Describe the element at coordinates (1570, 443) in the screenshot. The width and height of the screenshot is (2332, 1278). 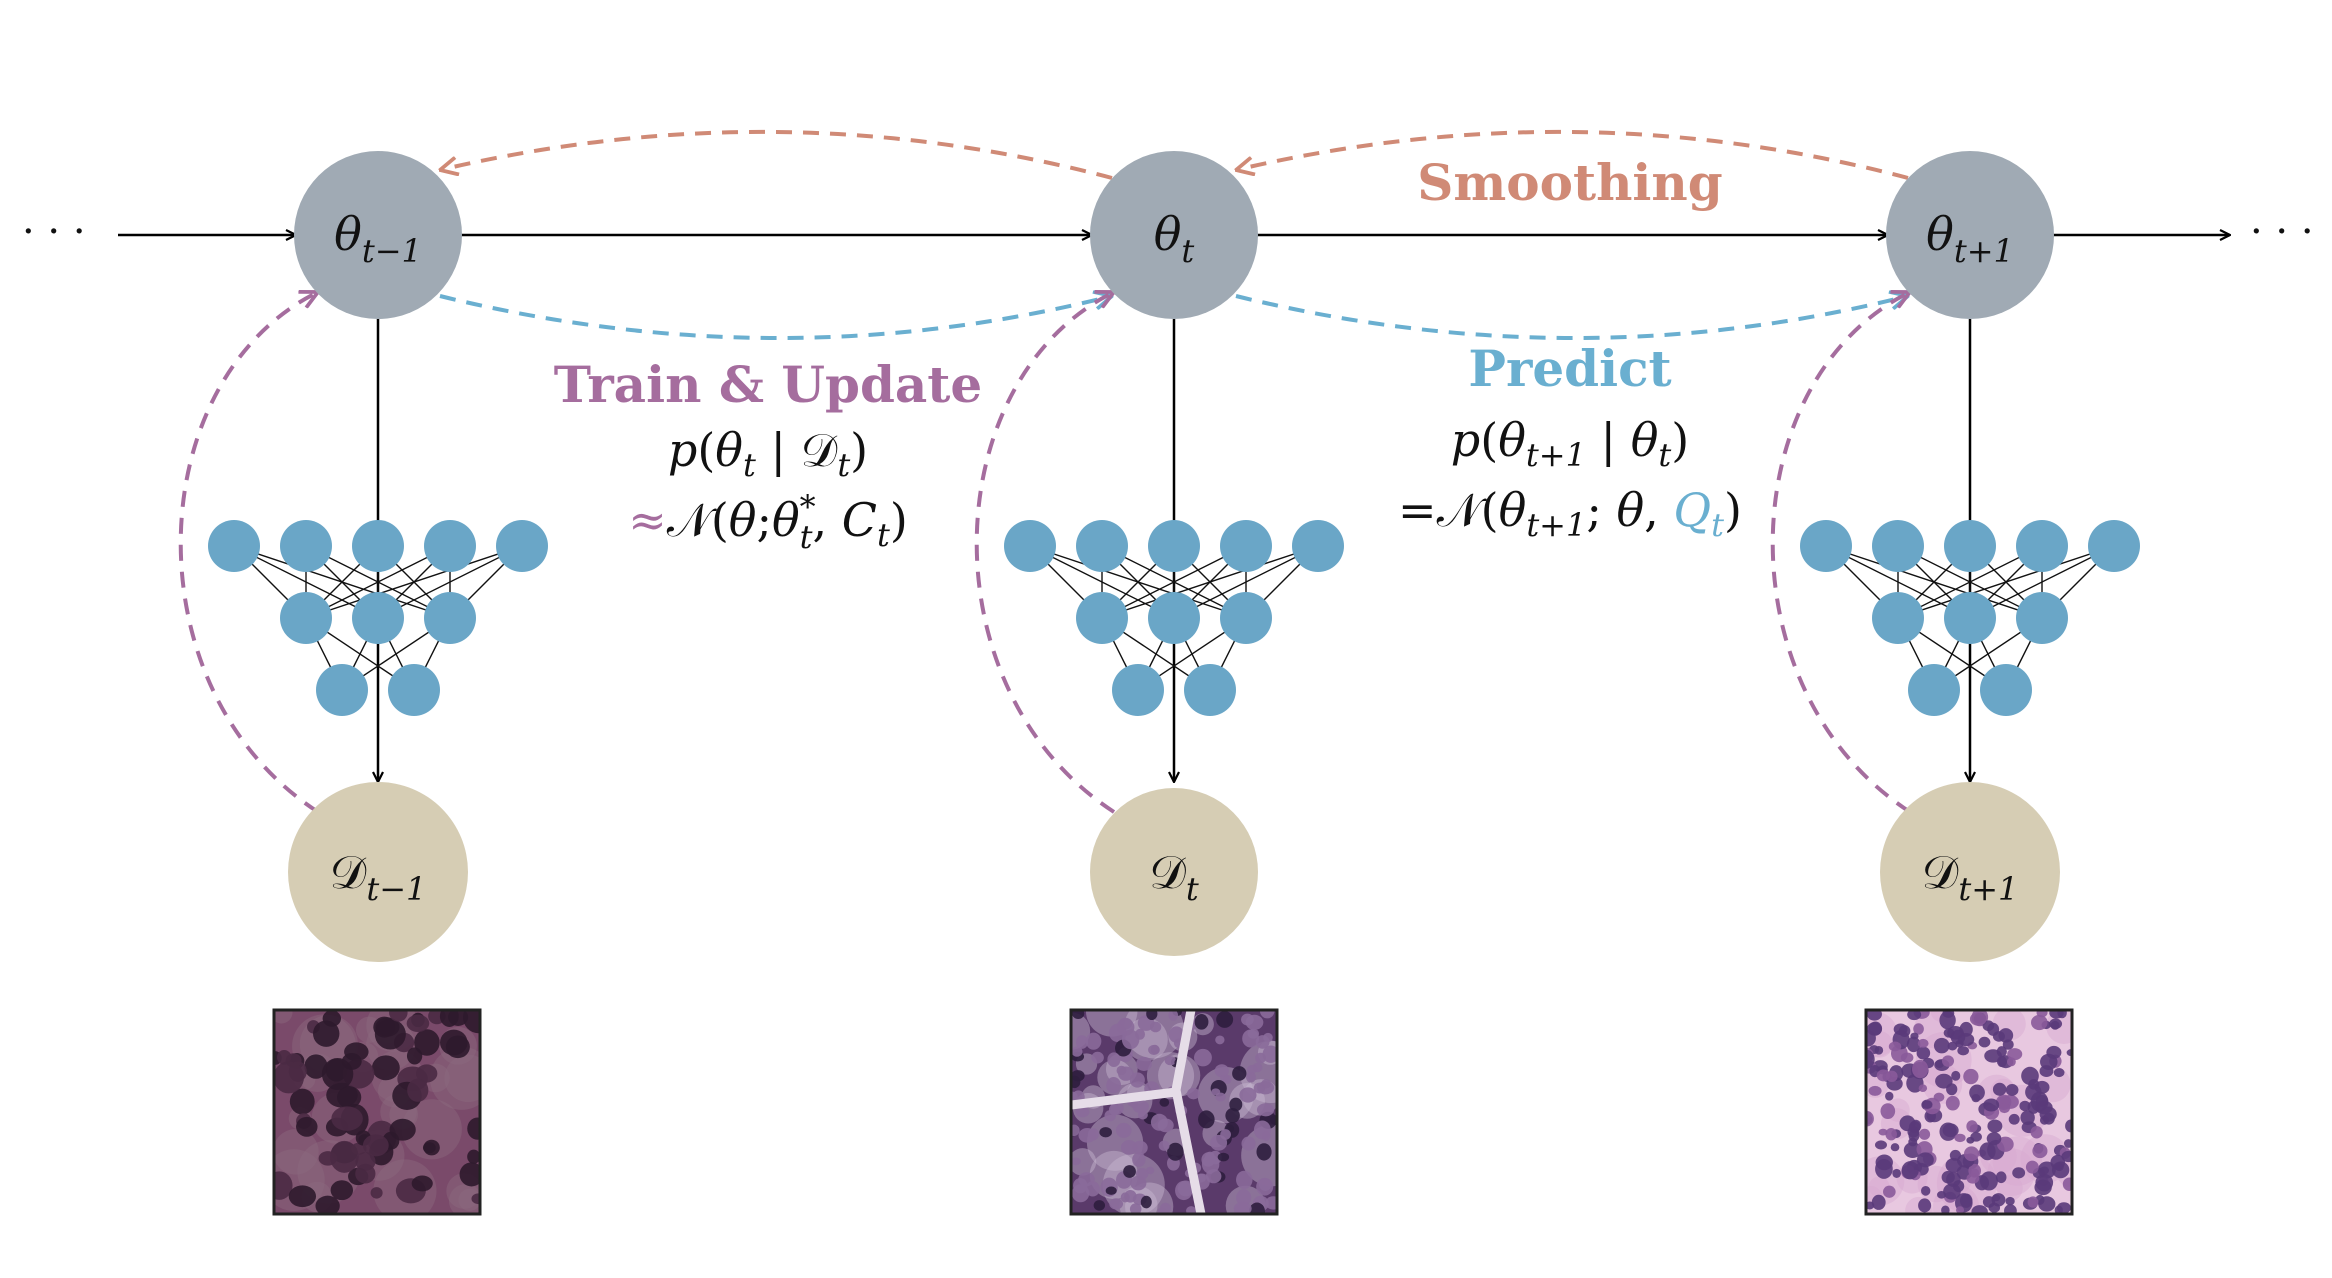
I see `predict-formula-line1: p(θt+1 | θt)` at that location.